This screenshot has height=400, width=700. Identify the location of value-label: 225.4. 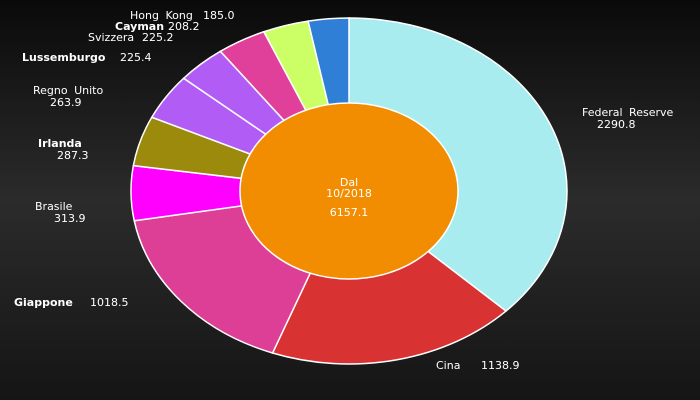
(136, 57).